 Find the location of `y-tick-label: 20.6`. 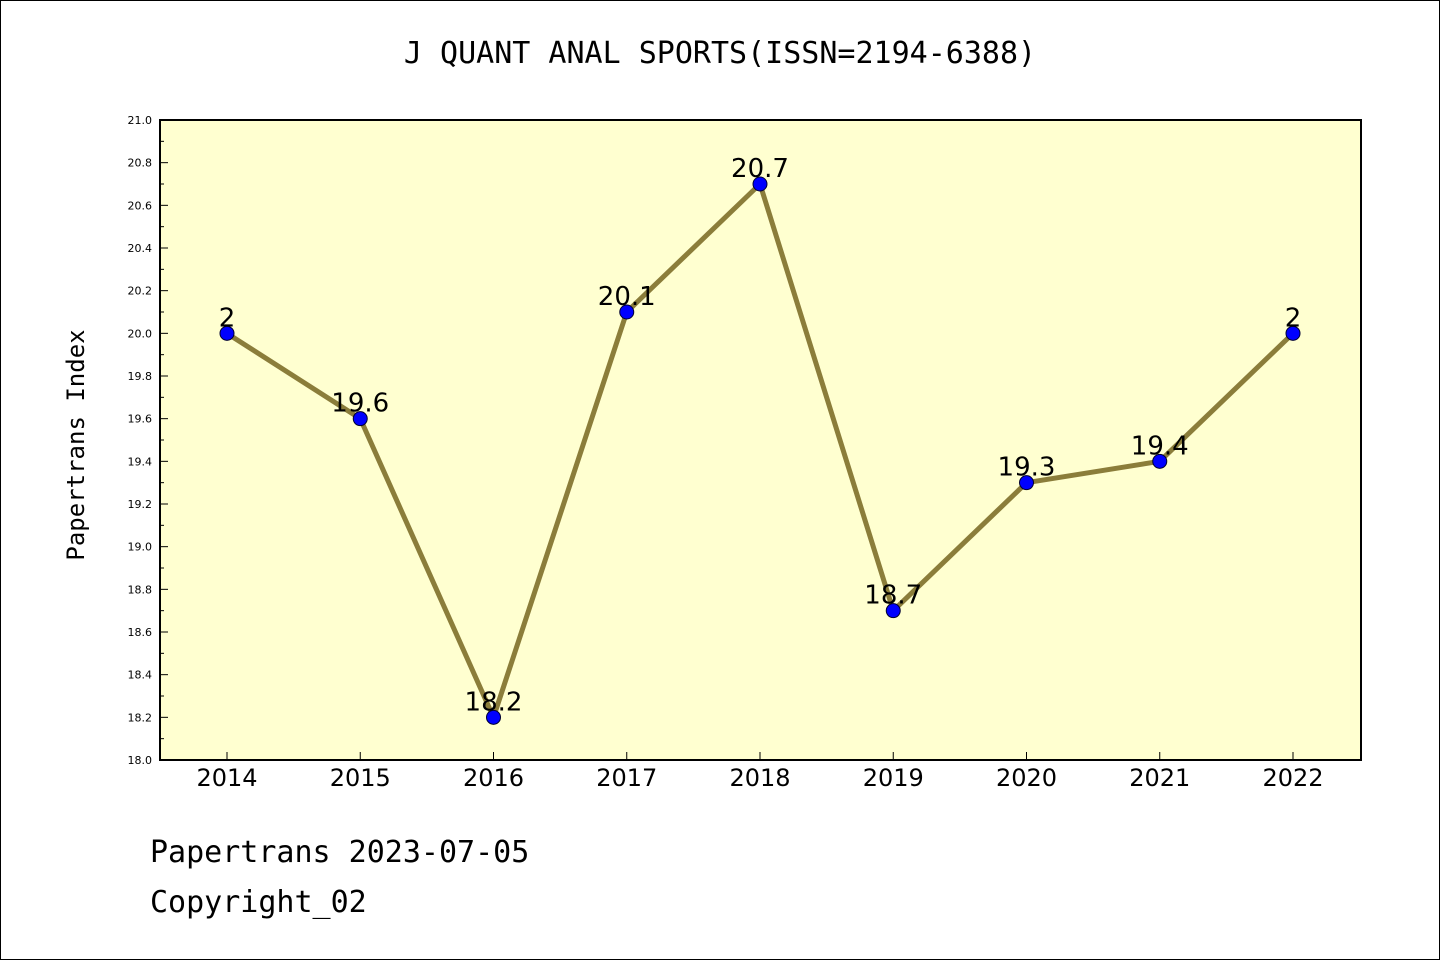

y-tick-label: 20.6 is located at coordinates (140, 205).